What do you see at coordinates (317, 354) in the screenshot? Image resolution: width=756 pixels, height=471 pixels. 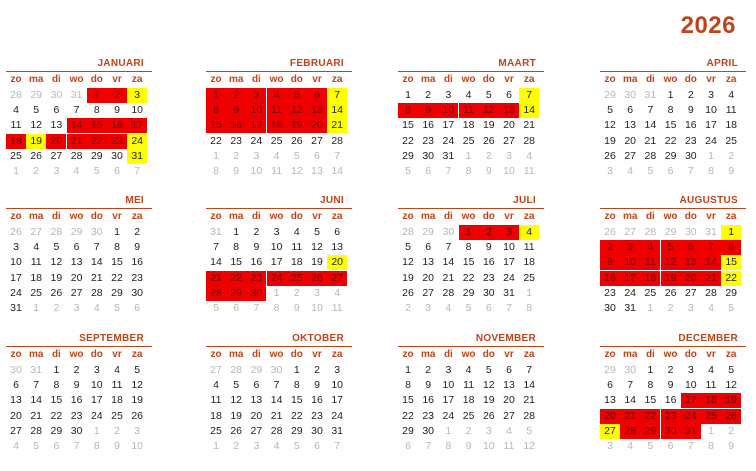 I see `weekday-header: vr` at bounding box center [317, 354].